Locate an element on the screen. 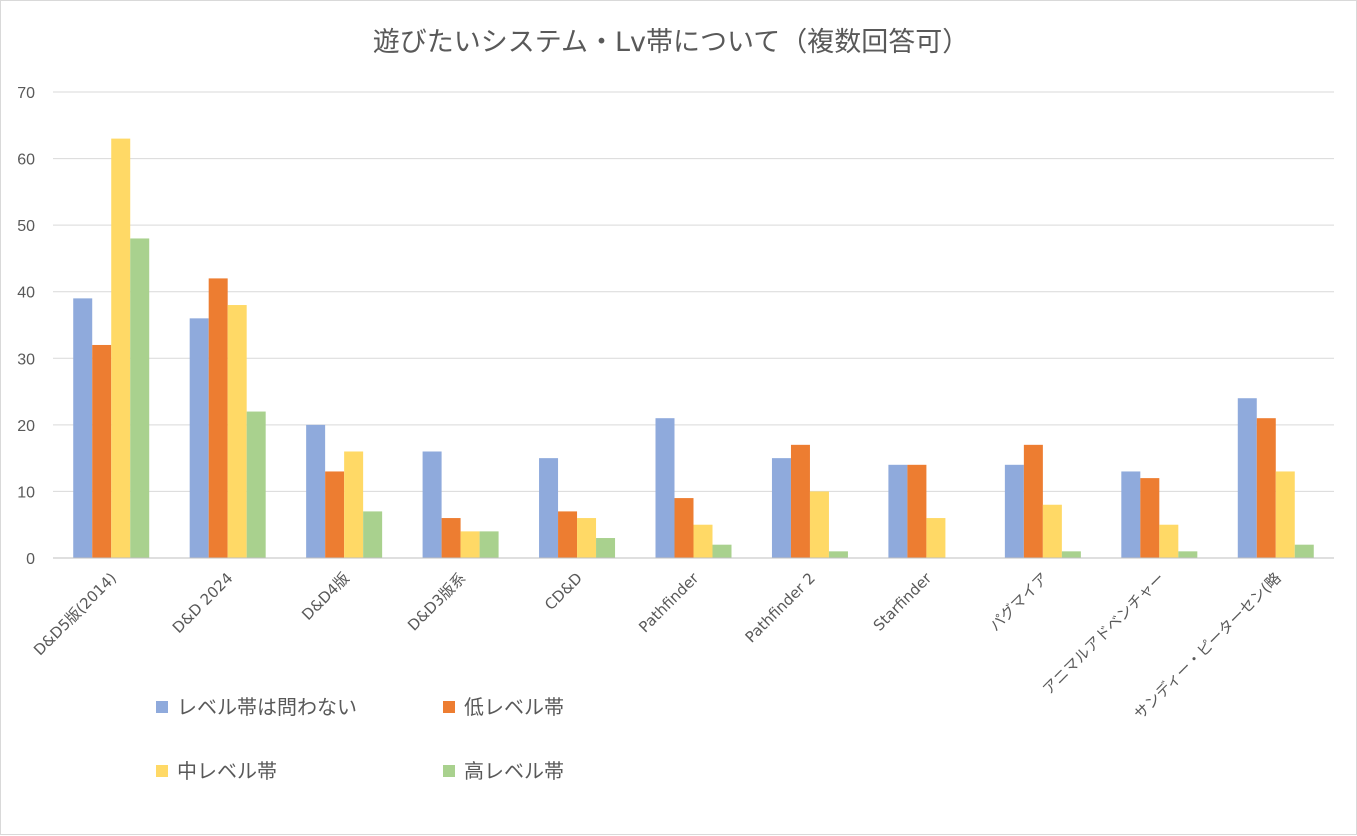 The image size is (1357, 836). y-tick-label: 40 is located at coordinates (26, 293).